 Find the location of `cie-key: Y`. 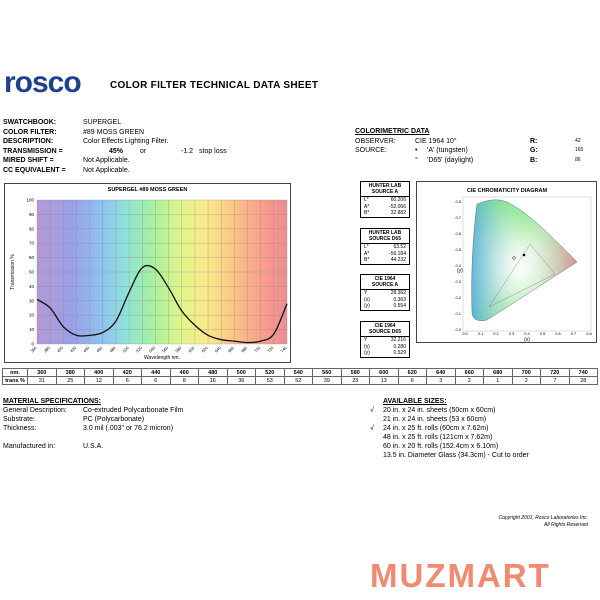

cie-key: Y is located at coordinates (366, 293).